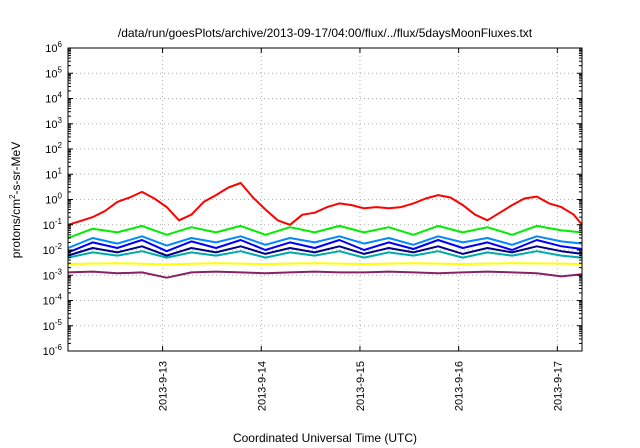 The image size is (640, 448). I want to click on x-axis-label: Coordinated Universal Time (UTC), so click(325, 438).